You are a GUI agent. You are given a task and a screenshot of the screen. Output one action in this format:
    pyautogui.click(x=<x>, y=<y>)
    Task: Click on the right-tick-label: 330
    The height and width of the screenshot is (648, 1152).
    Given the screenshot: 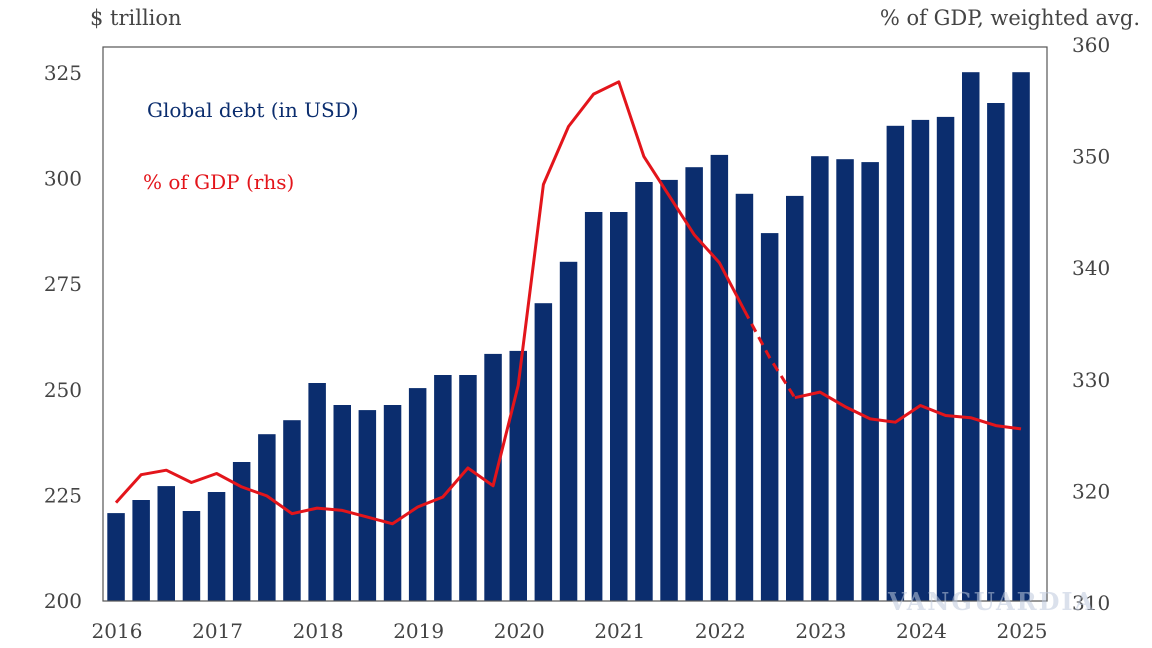 What is the action you would take?
    pyautogui.click(x=1091, y=380)
    